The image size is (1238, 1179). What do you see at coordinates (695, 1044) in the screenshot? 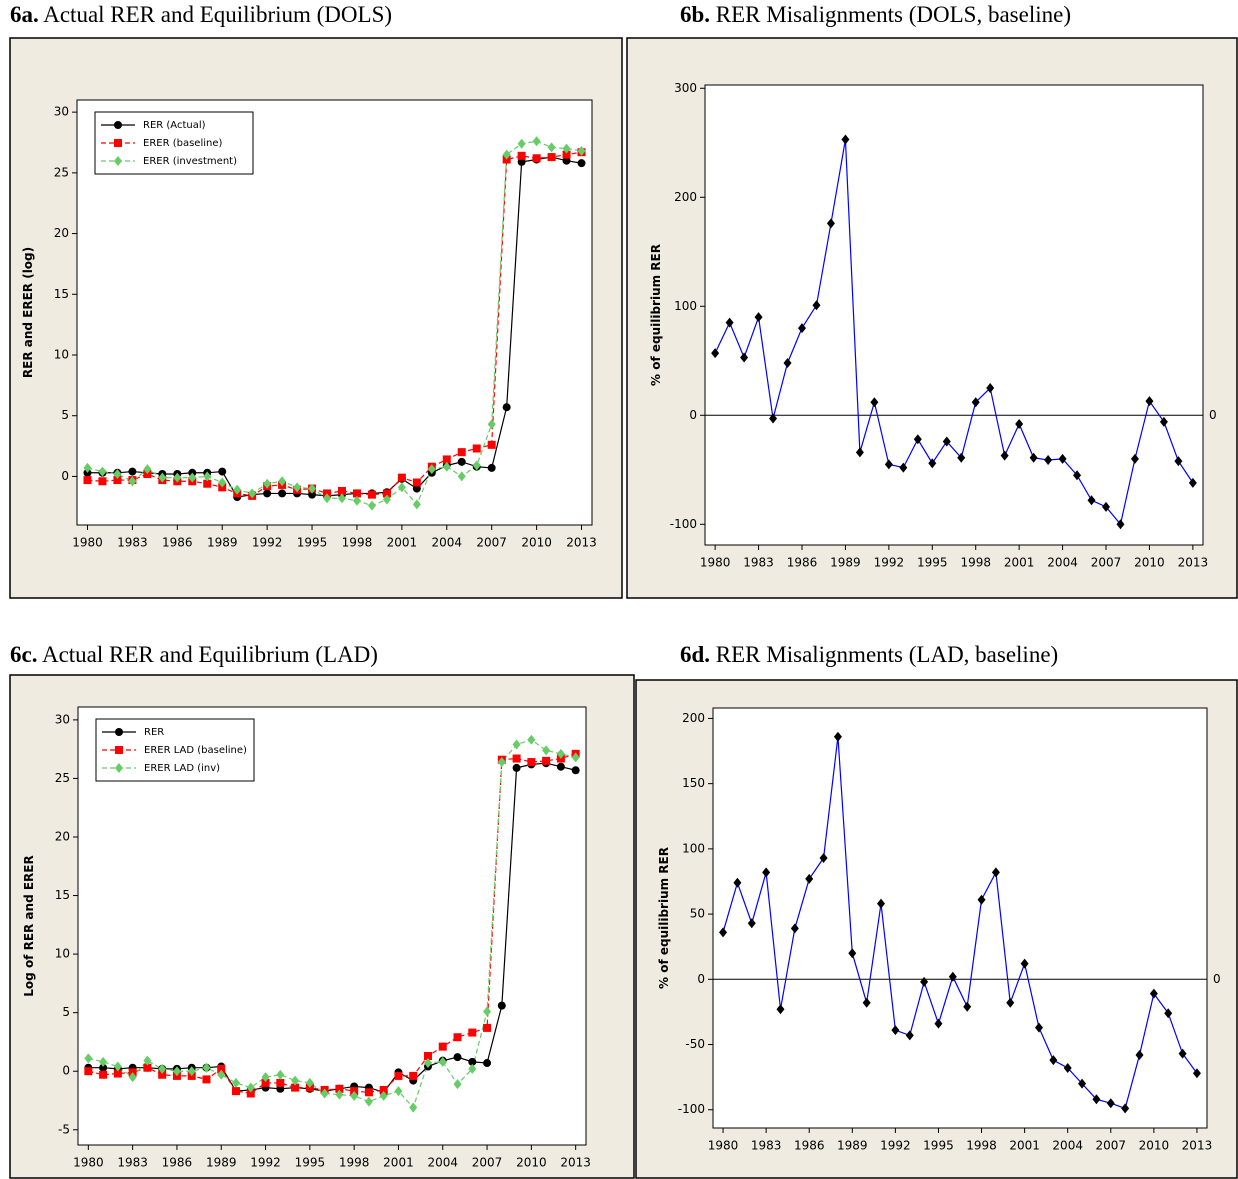
I see `y-tick-label: -50` at bounding box center [695, 1044].